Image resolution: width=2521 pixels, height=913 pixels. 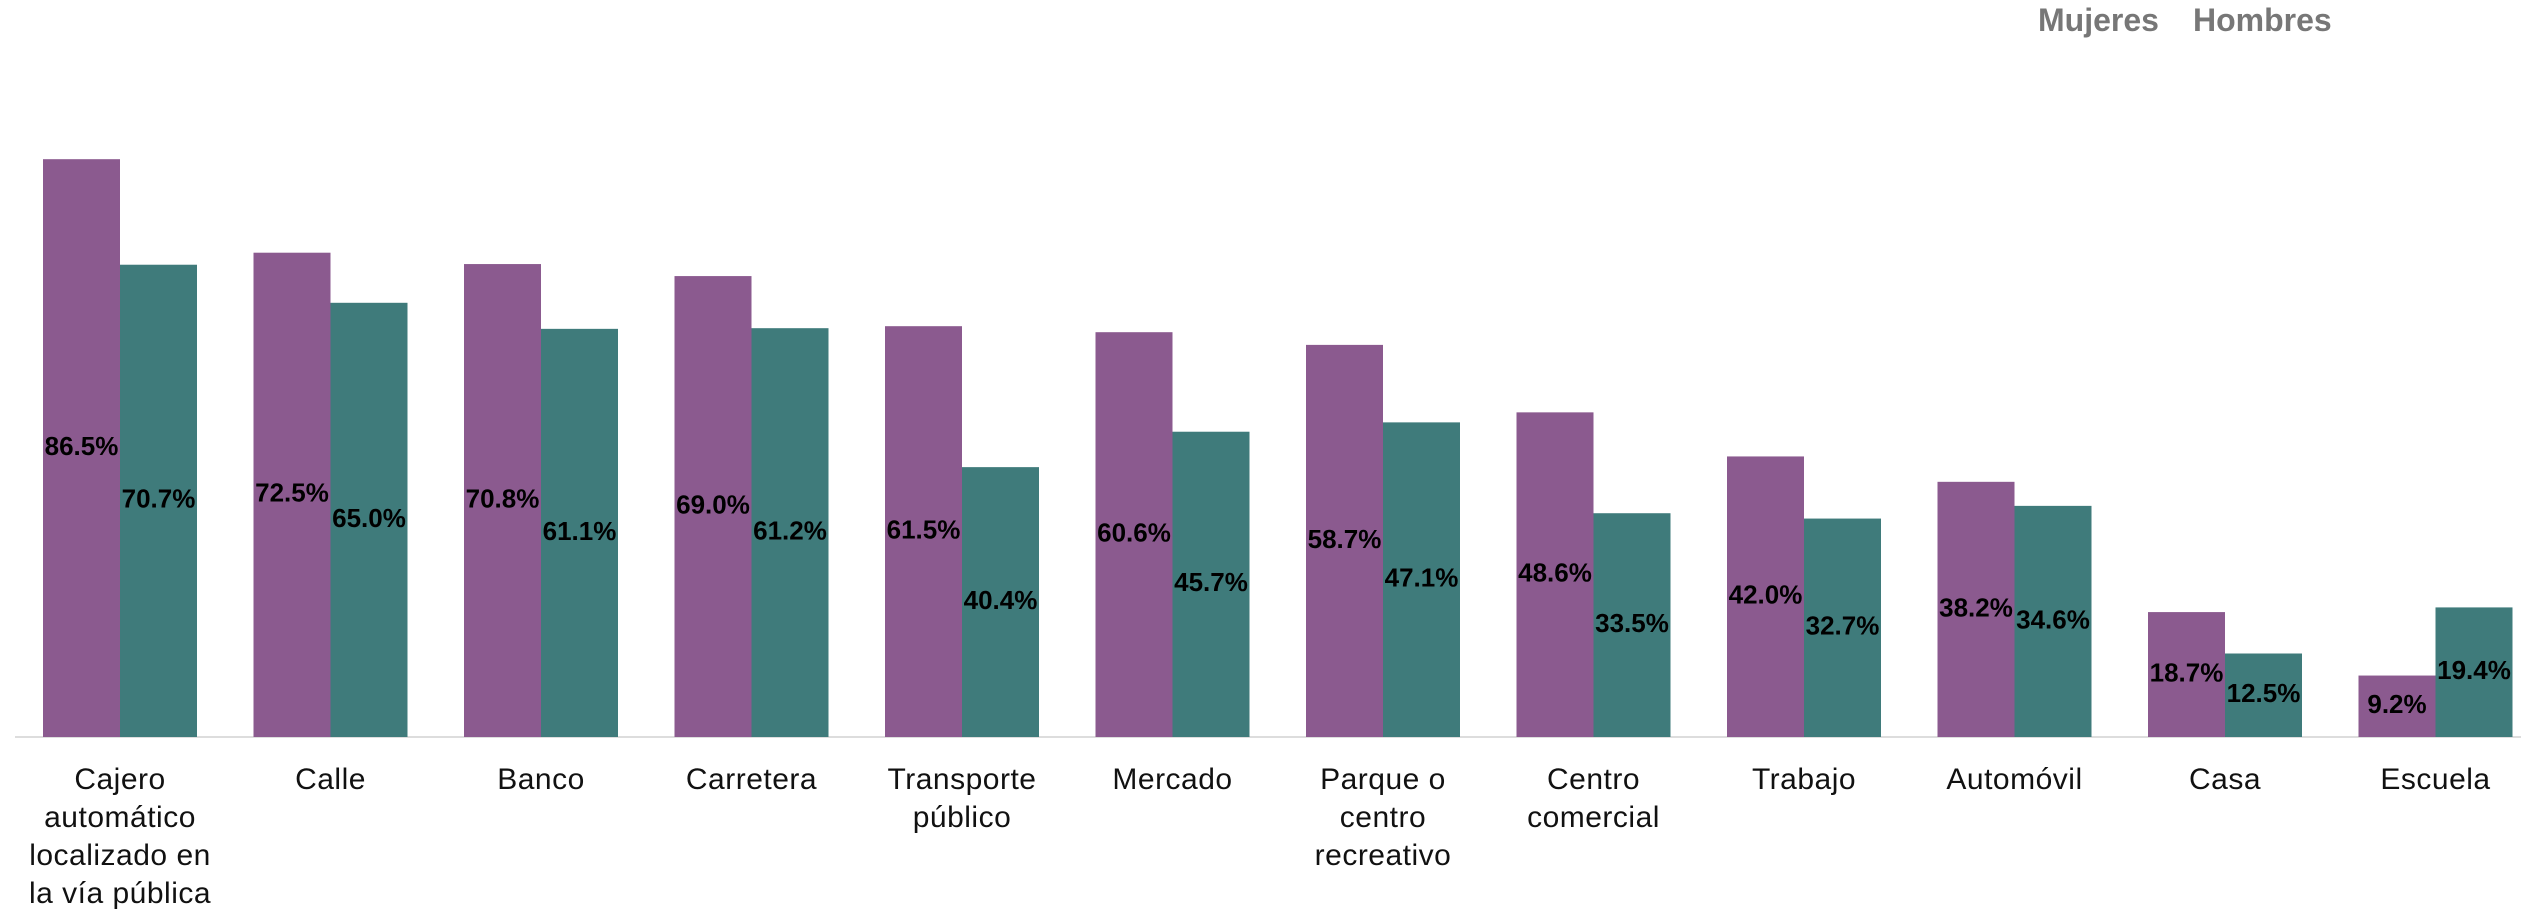 What do you see at coordinates (1593, 798) in the screenshot?
I see `x-tick-label: Centro comercial` at bounding box center [1593, 798].